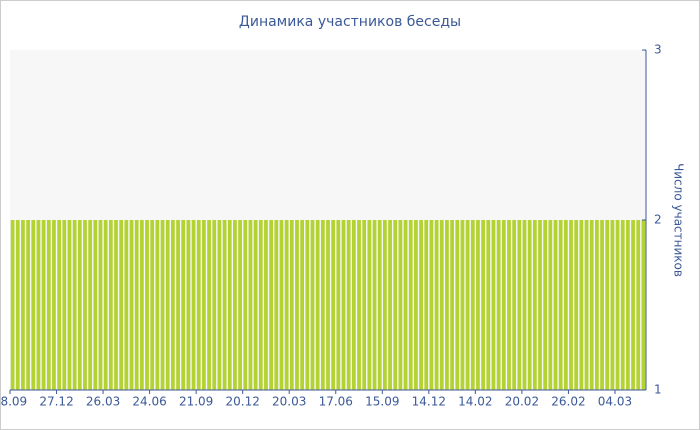  What do you see at coordinates (658, 390) in the screenshot?
I see `y-tick-label: 1` at bounding box center [658, 390].